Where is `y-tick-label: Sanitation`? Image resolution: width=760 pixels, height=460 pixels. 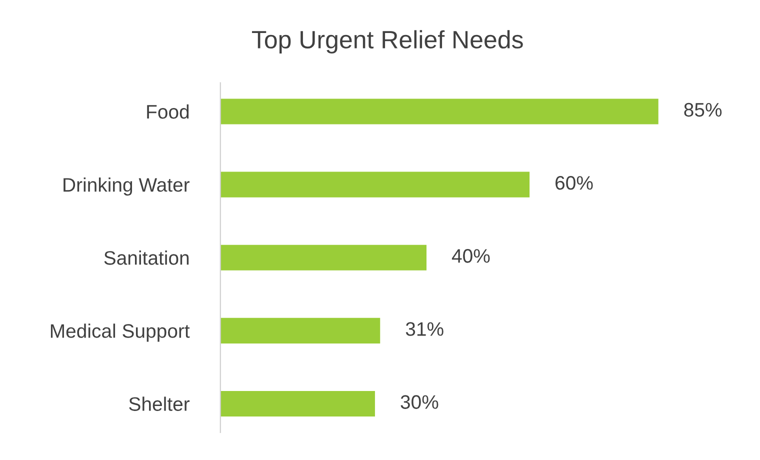
y-tick-label: Sanitation is located at coordinates (146, 257).